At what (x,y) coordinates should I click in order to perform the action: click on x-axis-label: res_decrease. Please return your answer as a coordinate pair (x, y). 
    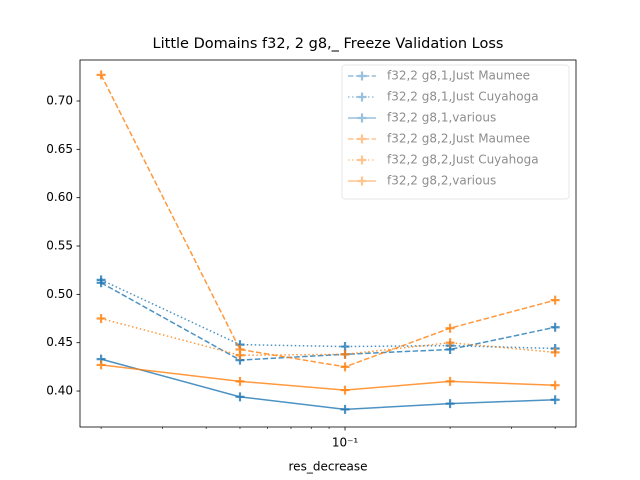
    Looking at the image, I should click on (328, 467).